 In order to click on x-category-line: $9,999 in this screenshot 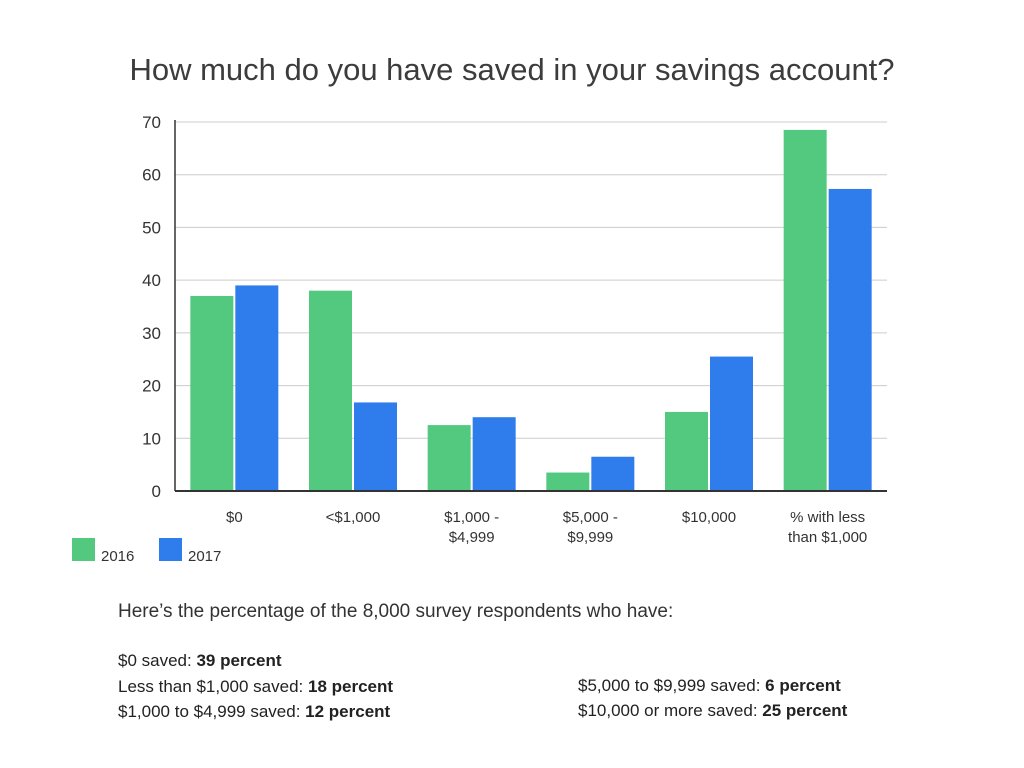, I will do `click(590, 537)`.